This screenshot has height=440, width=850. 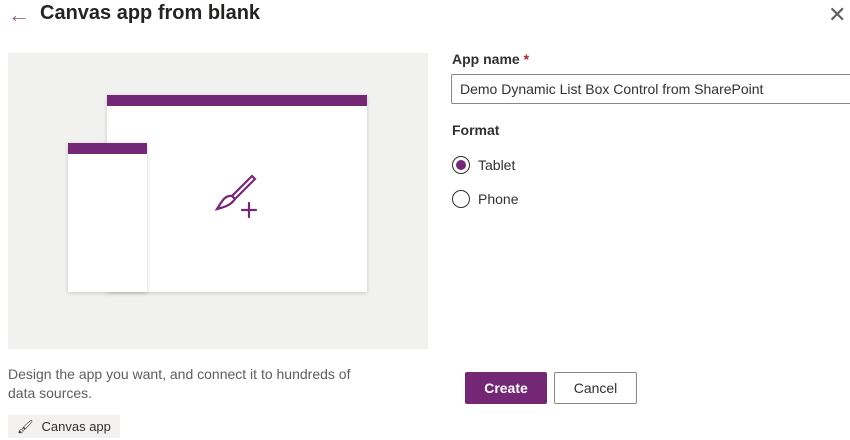 I want to click on radio-label: Phone, so click(x=498, y=199).